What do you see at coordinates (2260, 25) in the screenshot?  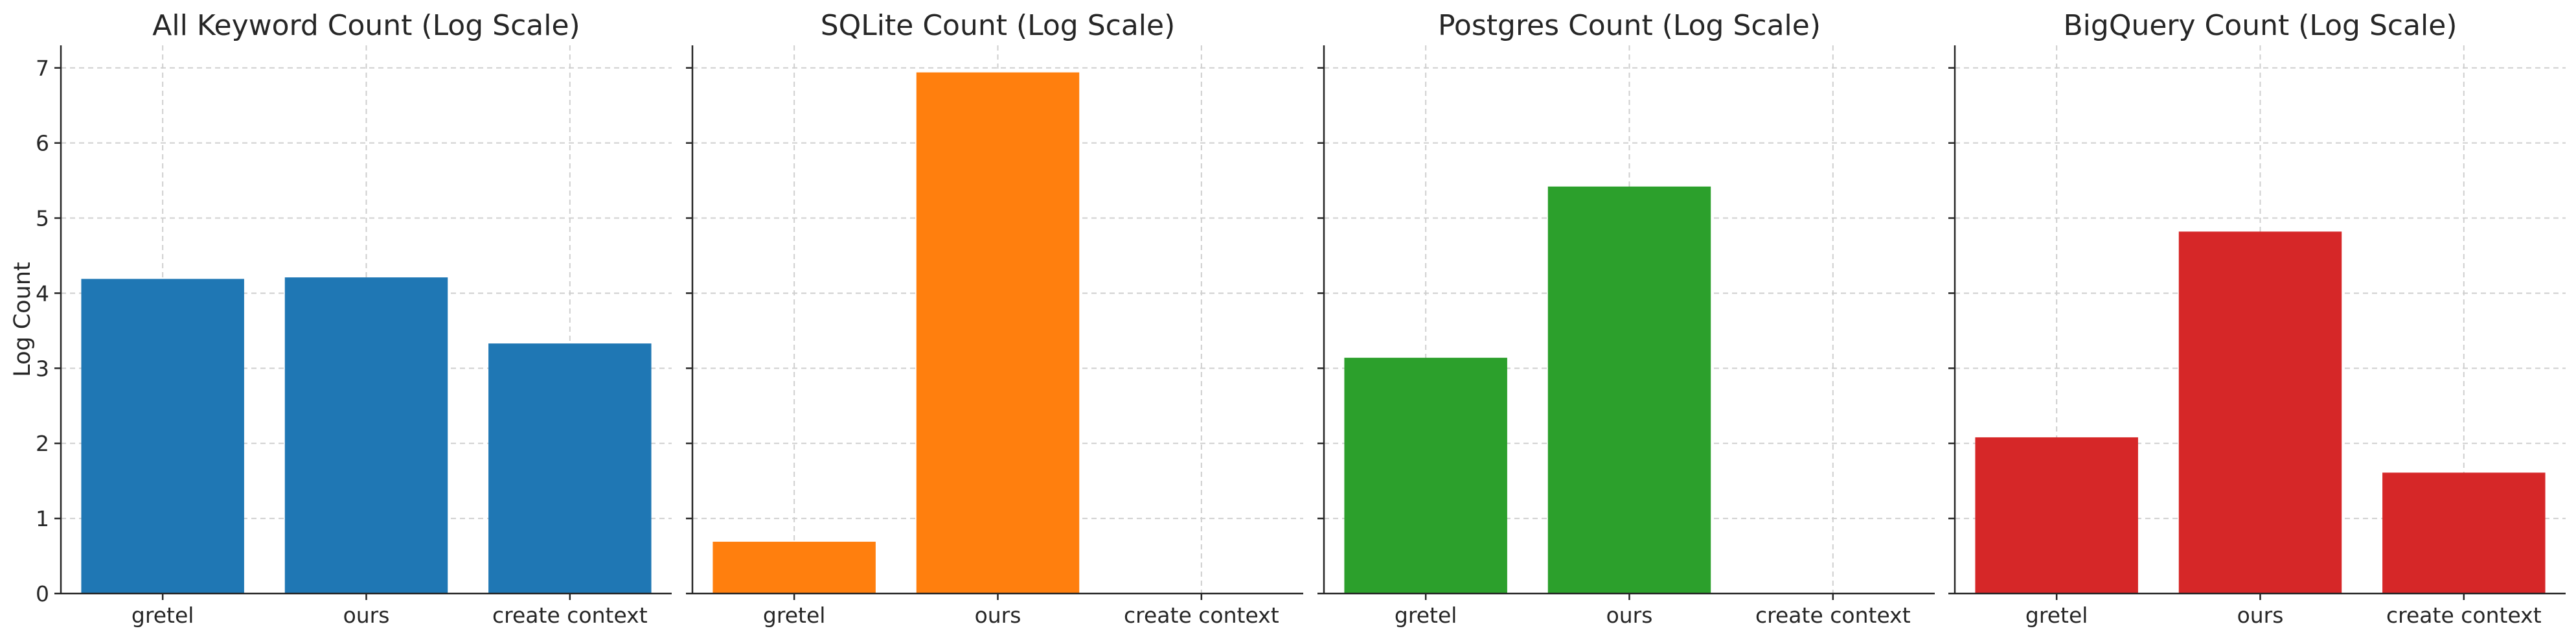 I see `chart-title: BigQuery Count (Log Scale)` at bounding box center [2260, 25].